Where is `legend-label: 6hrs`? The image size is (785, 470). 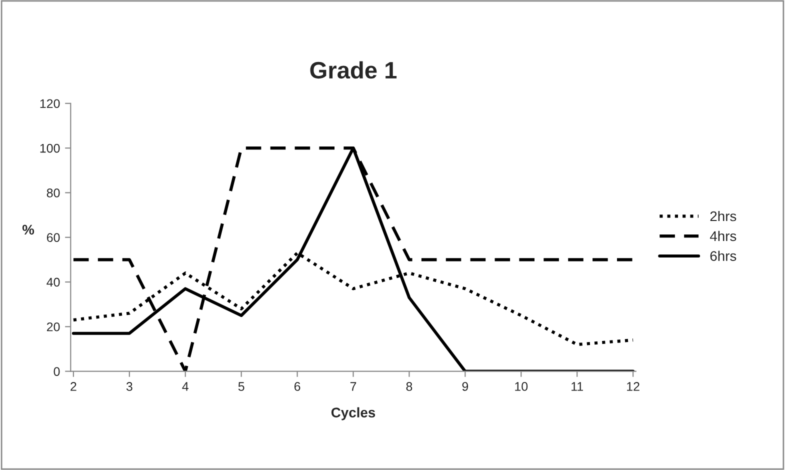 legend-label: 6hrs is located at coordinates (723, 255).